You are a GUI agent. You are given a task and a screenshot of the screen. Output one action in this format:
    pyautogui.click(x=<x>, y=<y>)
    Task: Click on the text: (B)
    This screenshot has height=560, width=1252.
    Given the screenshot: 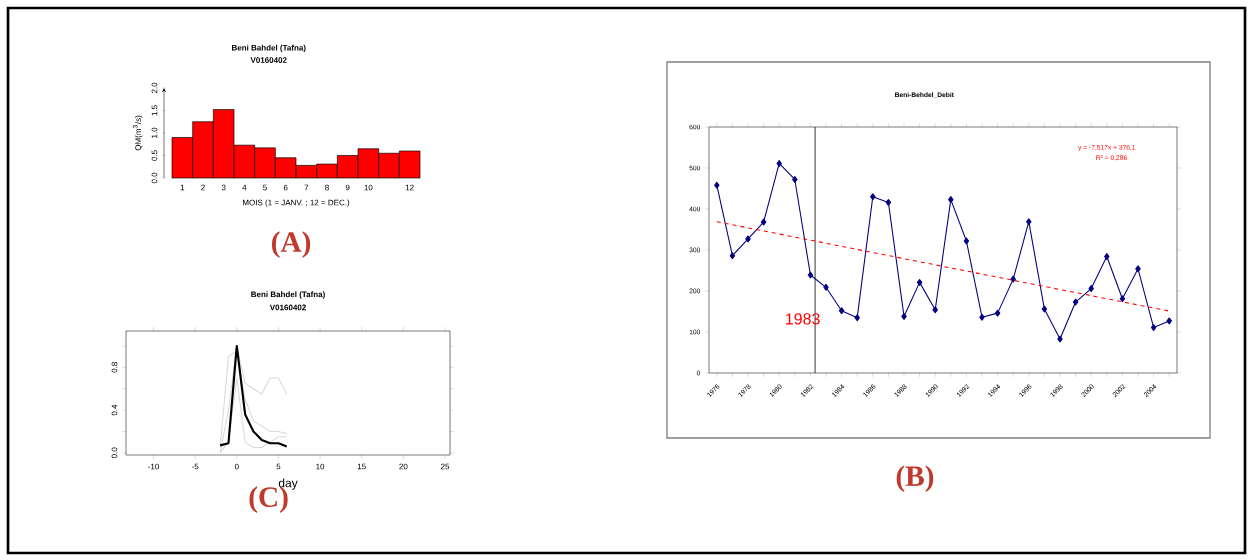 What is the action you would take?
    pyautogui.click(x=915, y=479)
    